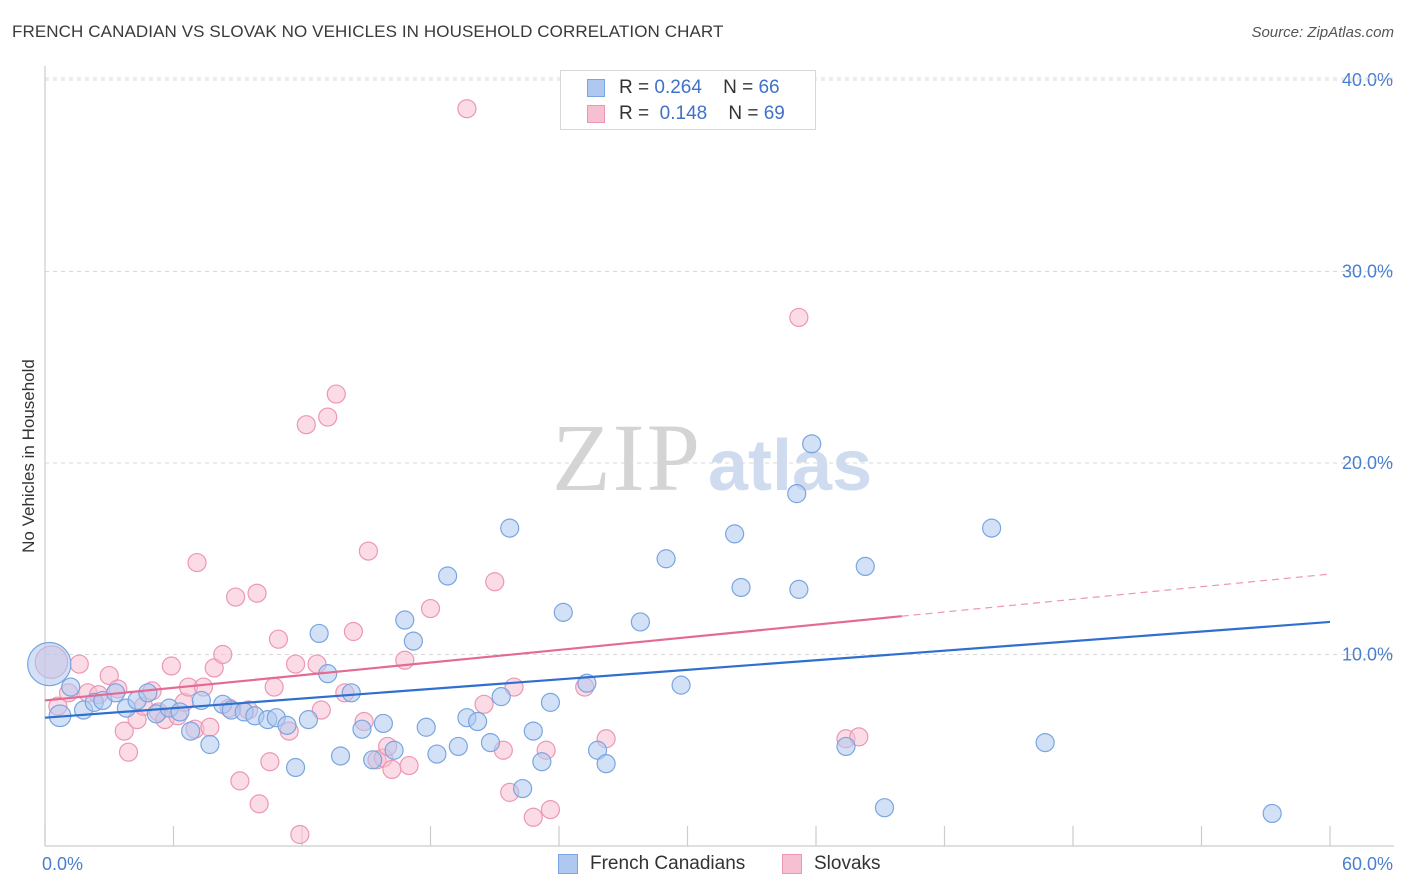  Describe the element at coordinates (62, 864) in the screenshot. I see `x-tick-label: 0.0%` at that location.